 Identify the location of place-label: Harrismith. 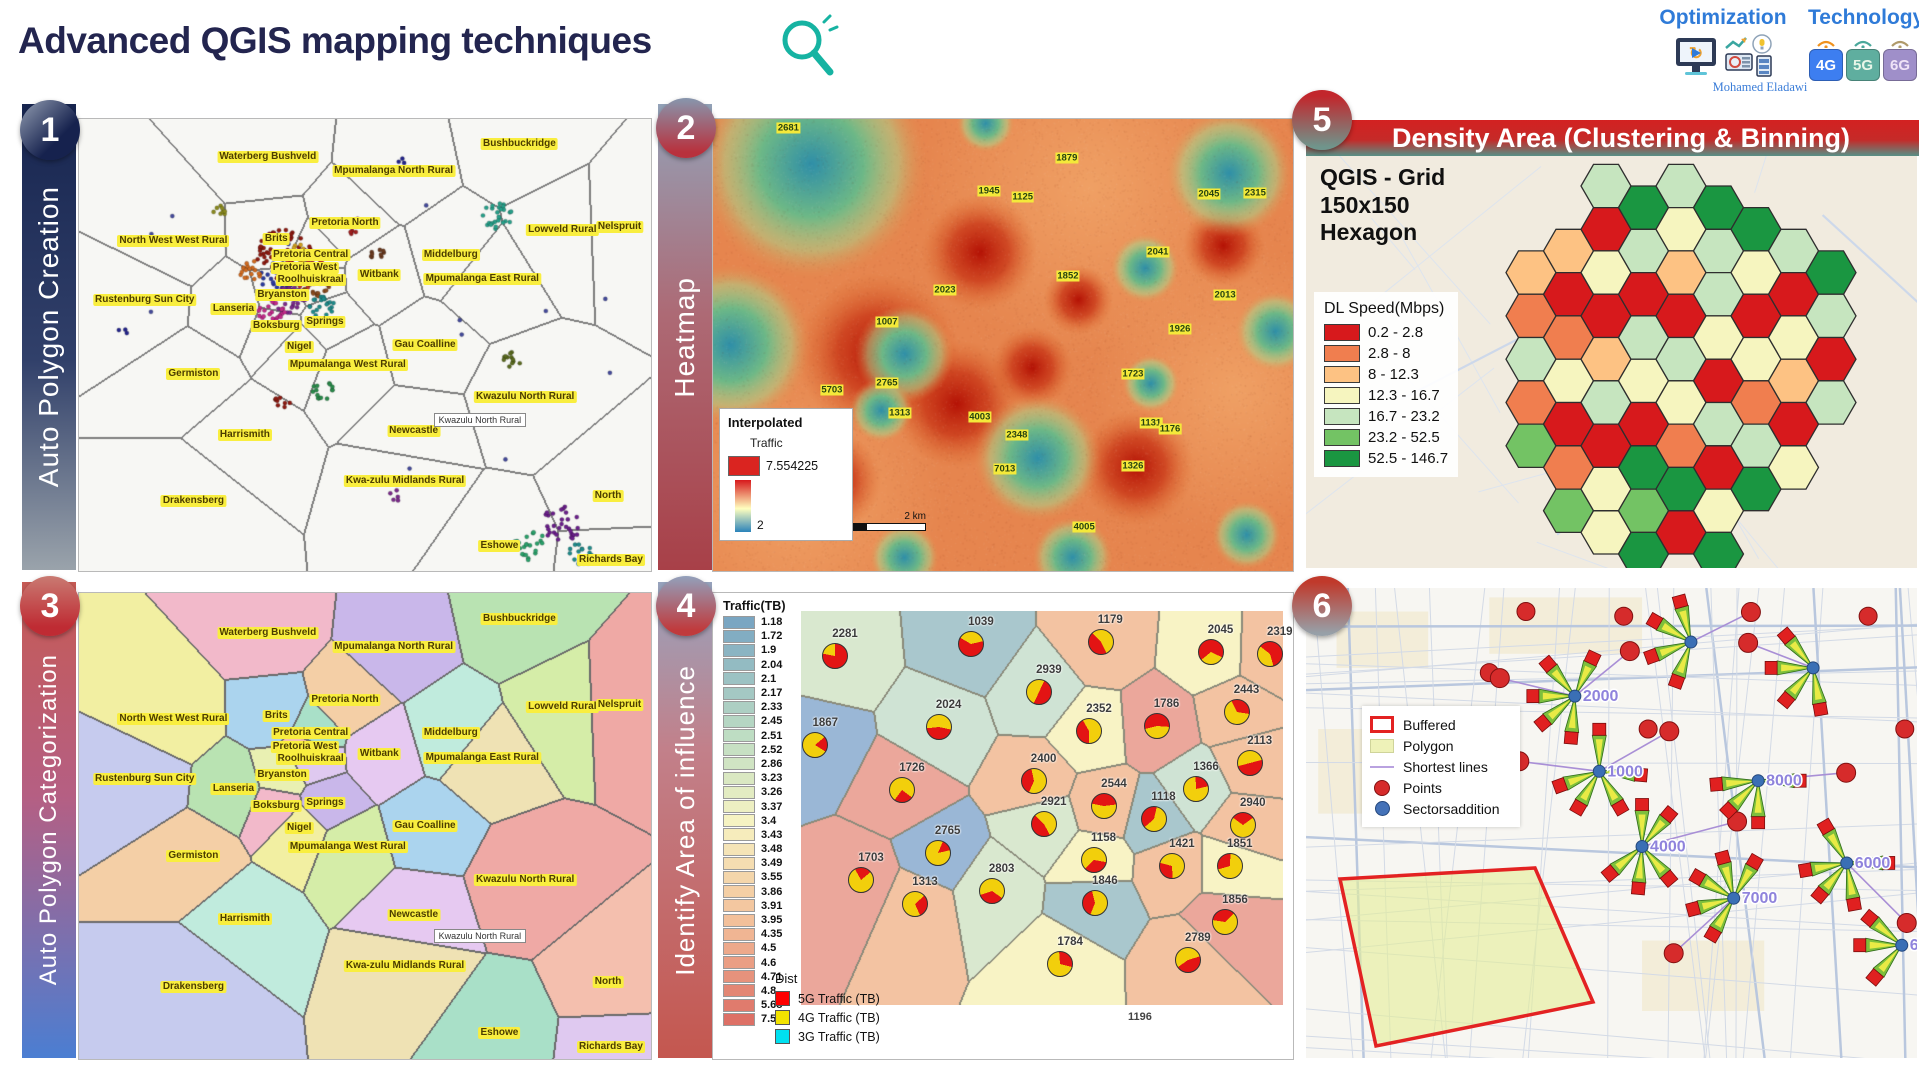
(244, 919).